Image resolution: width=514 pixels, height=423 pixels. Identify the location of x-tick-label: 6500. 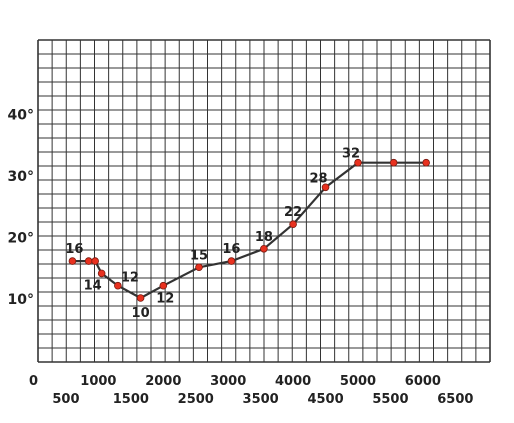
(455, 399).